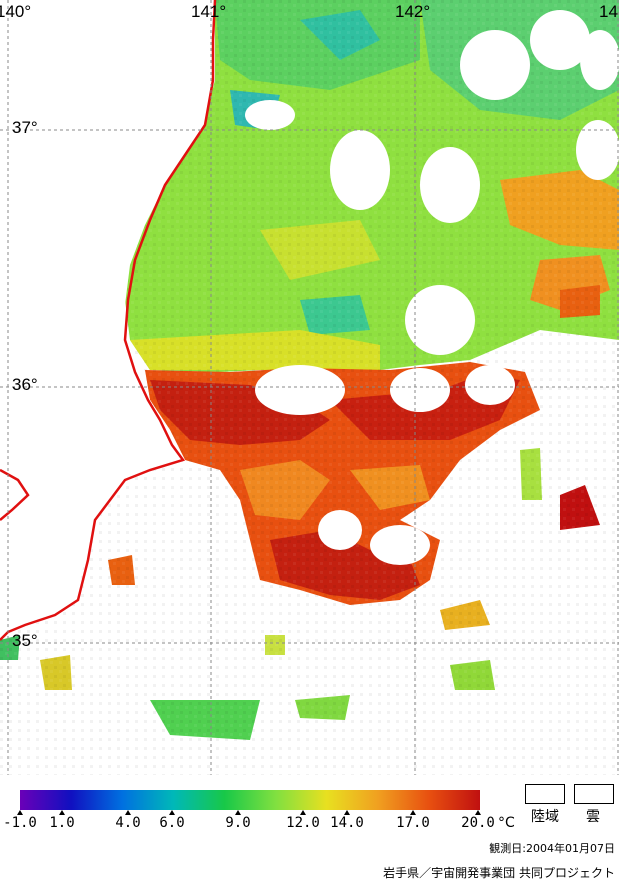  I want to click on tick-label: -1.0, so click(20, 823).